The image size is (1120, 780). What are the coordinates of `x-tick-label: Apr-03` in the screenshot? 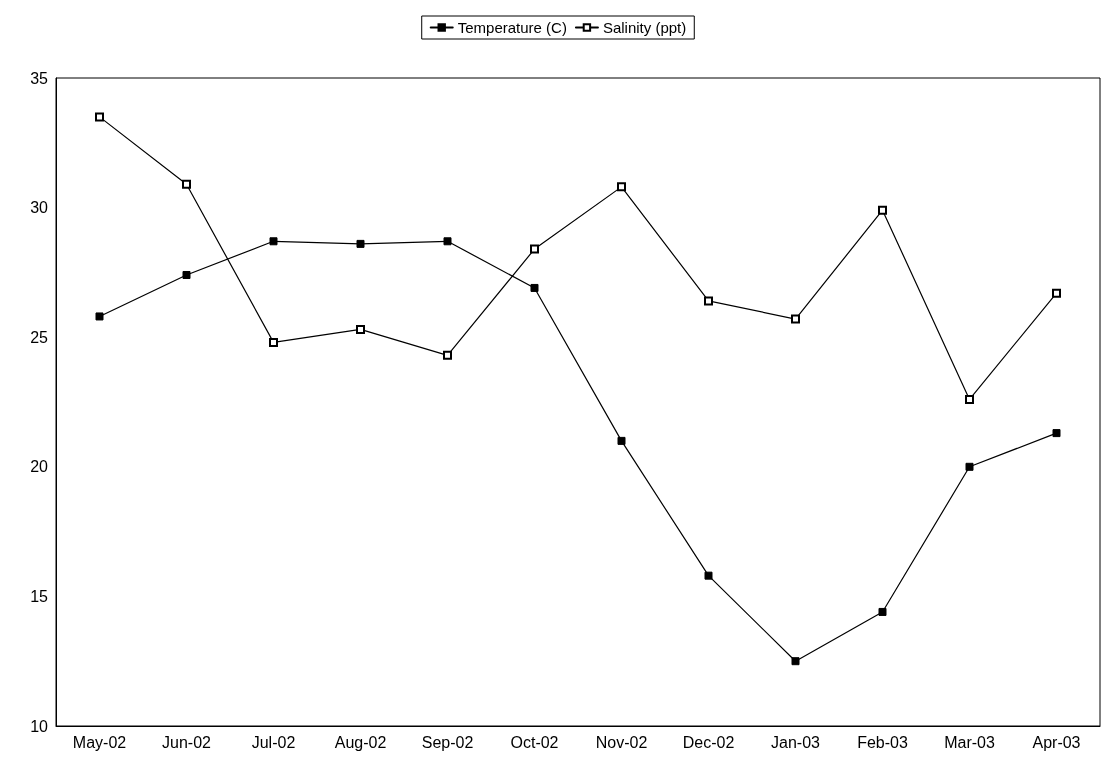 It's located at (1056, 742).